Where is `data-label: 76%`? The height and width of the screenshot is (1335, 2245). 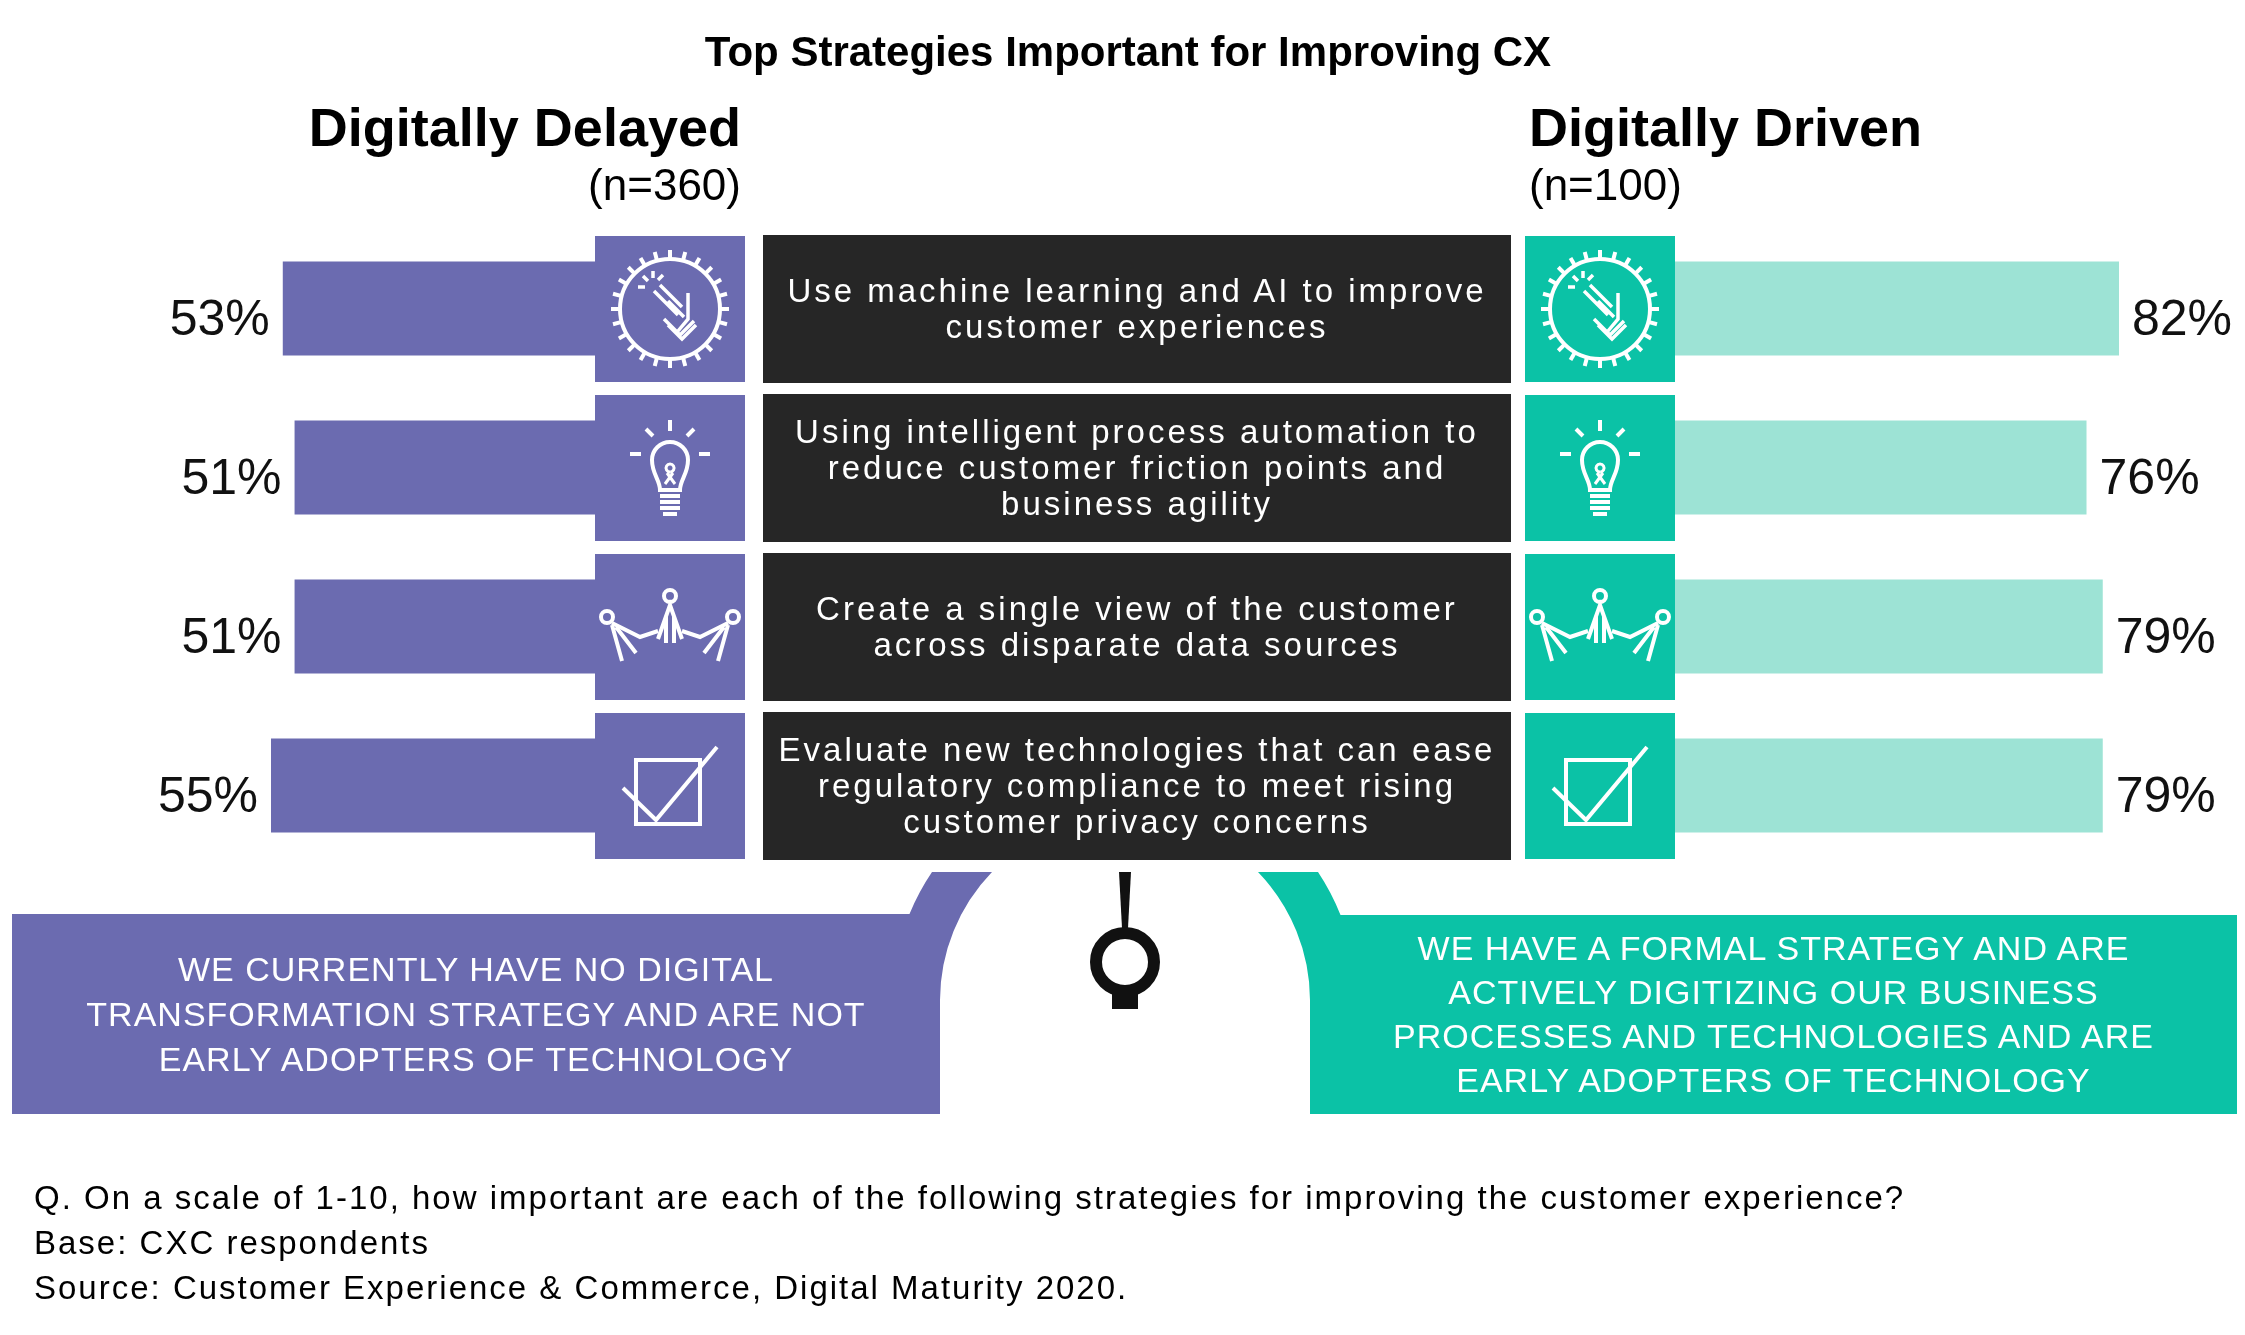 data-label: 76% is located at coordinates (2149, 476).